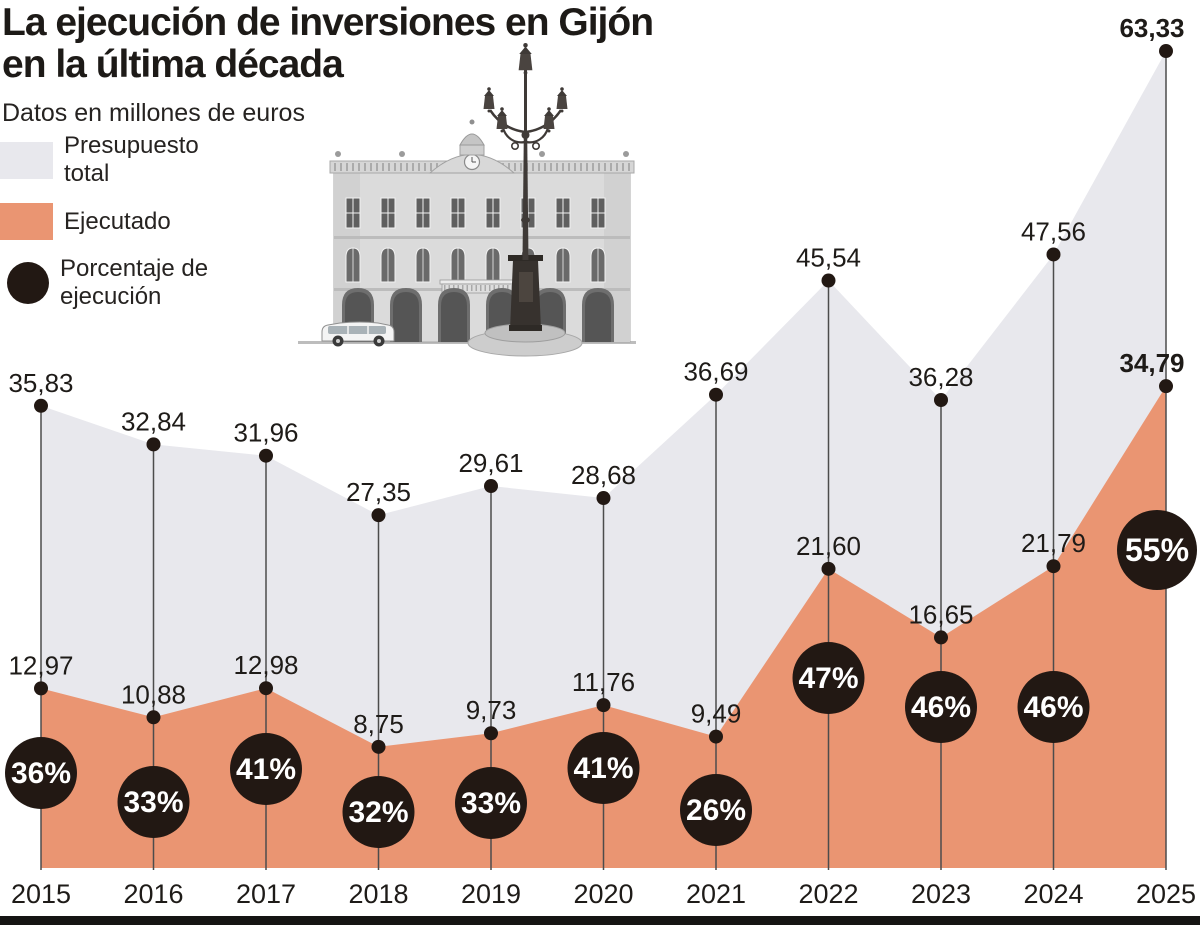 This screenshot has height=925, width=1200. What do you see at coordinates (153, 421) in the screenshot?
I see `total-value-label: 32,84` at bounding box center [153, 421].